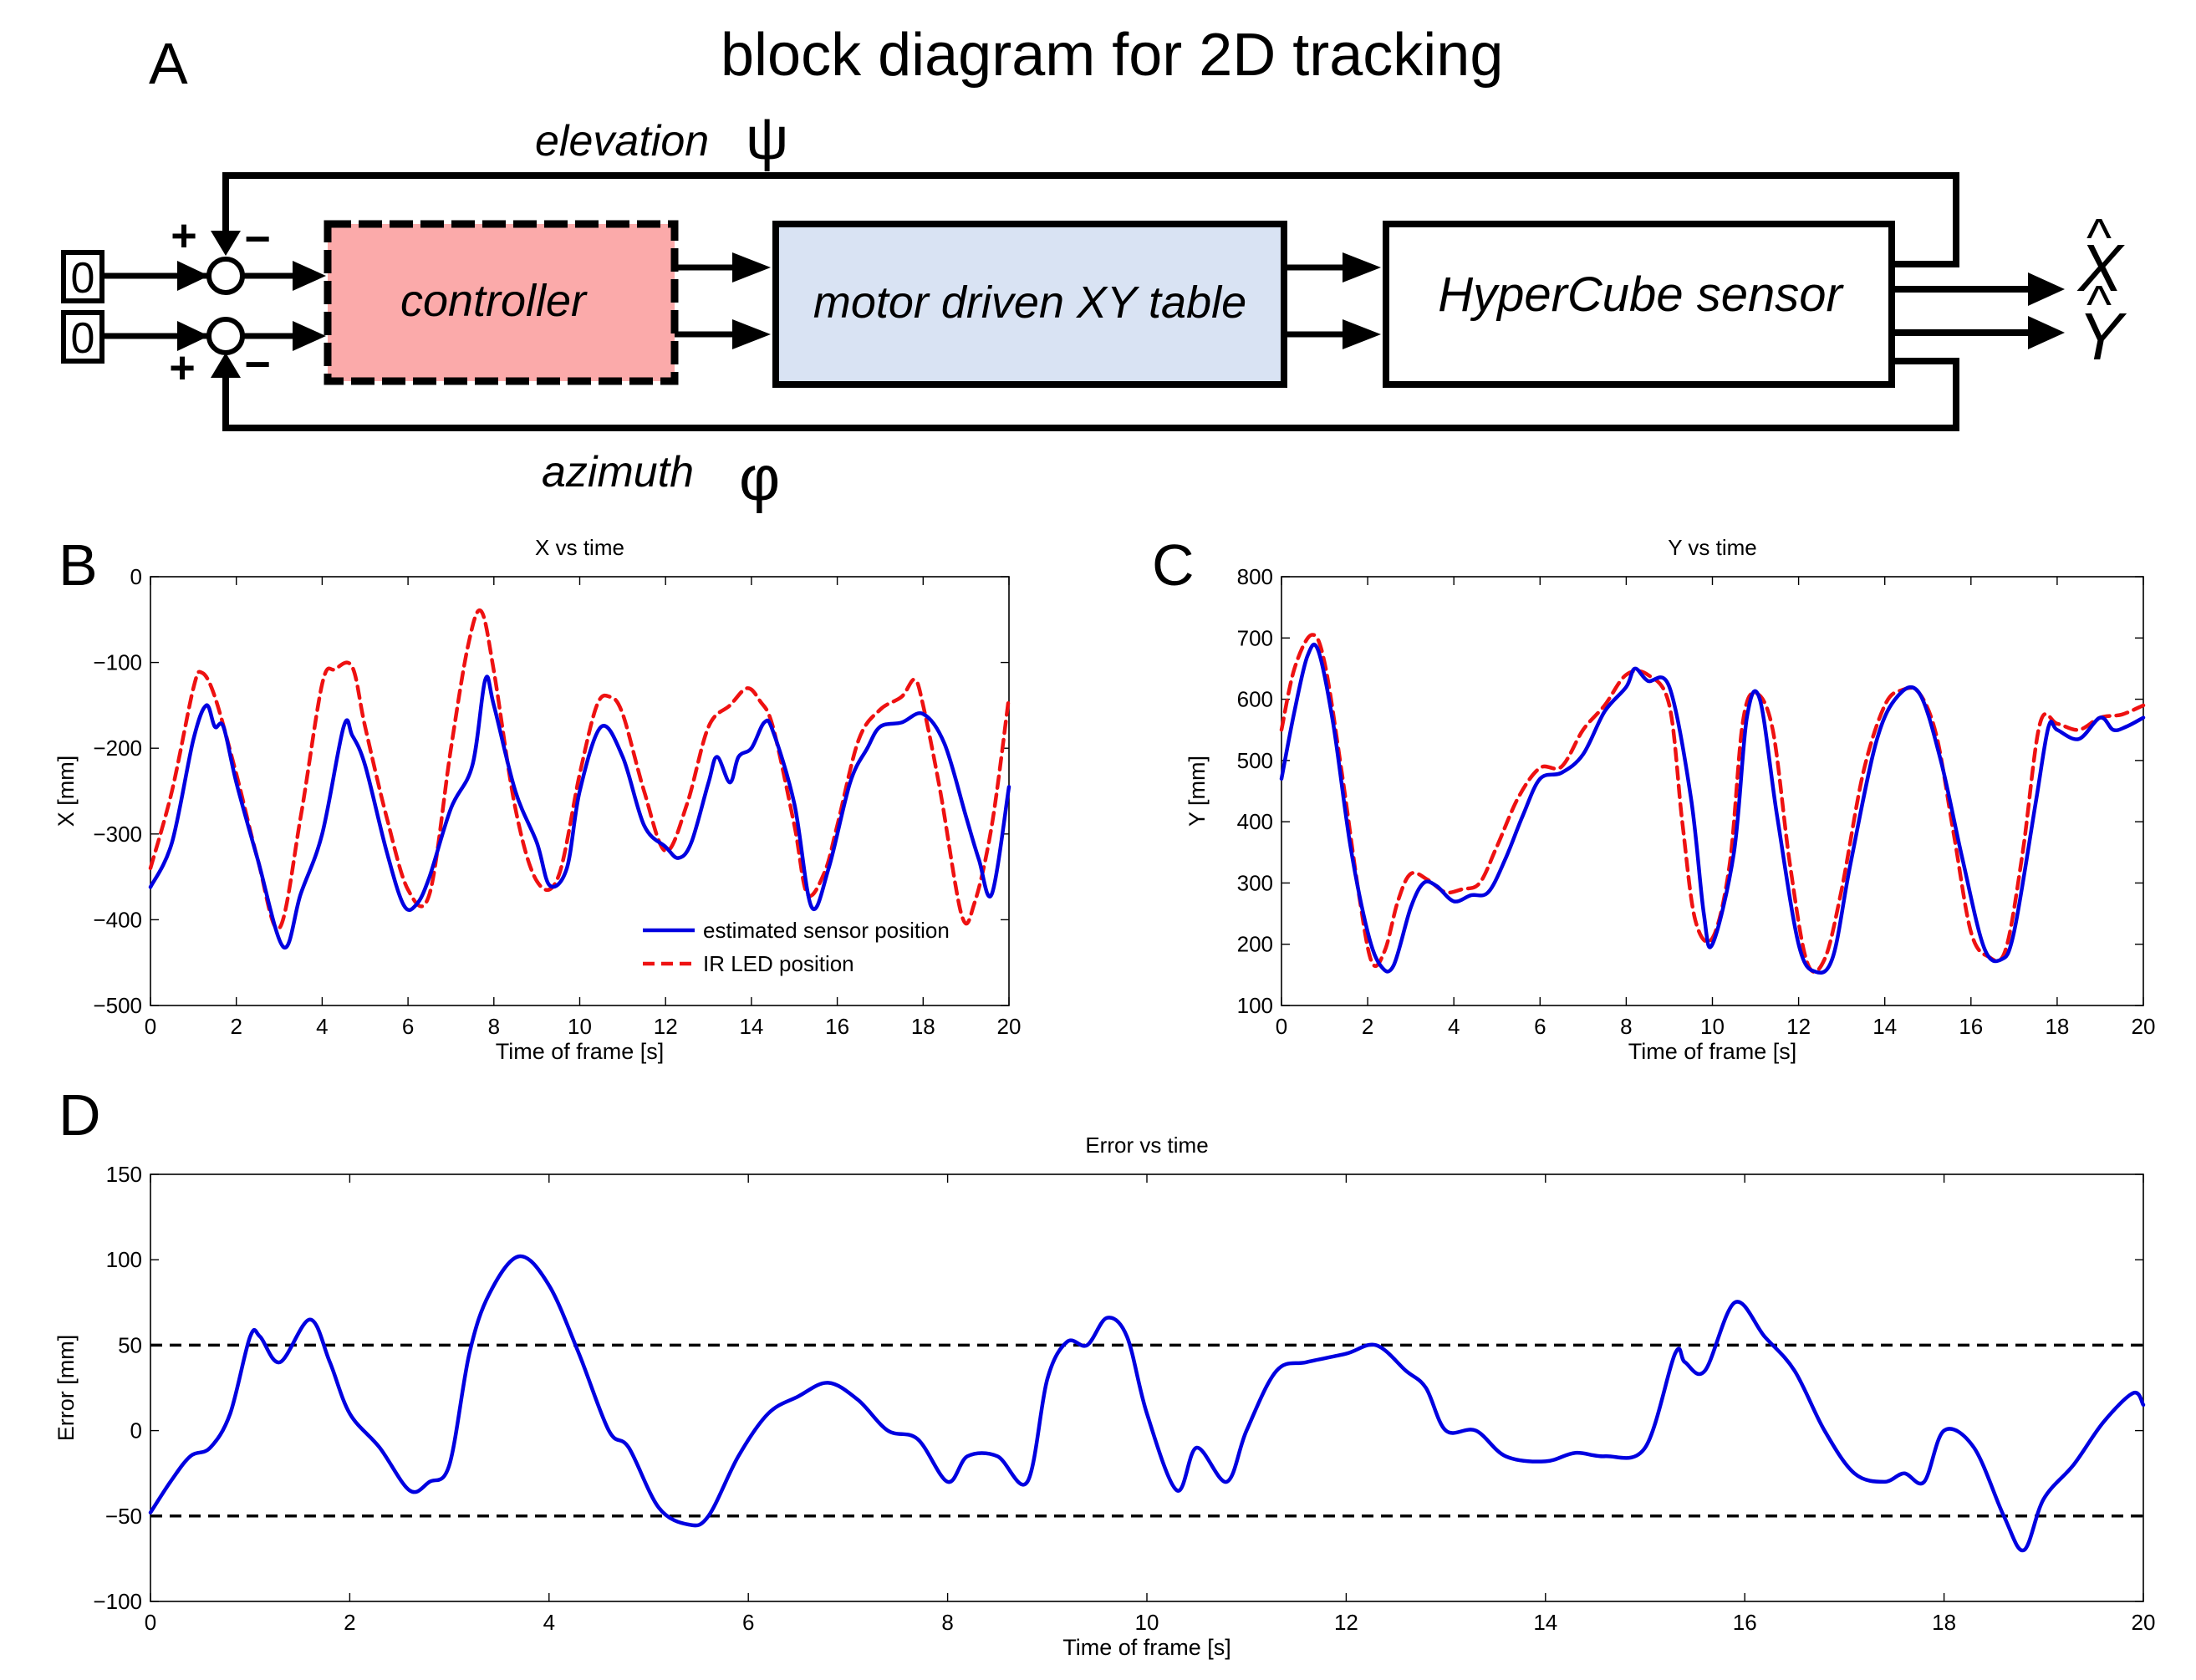 The height and width of the screenshot is (1680, 2196). I want to click on y-tick-label: 500, so click(1255, 760).